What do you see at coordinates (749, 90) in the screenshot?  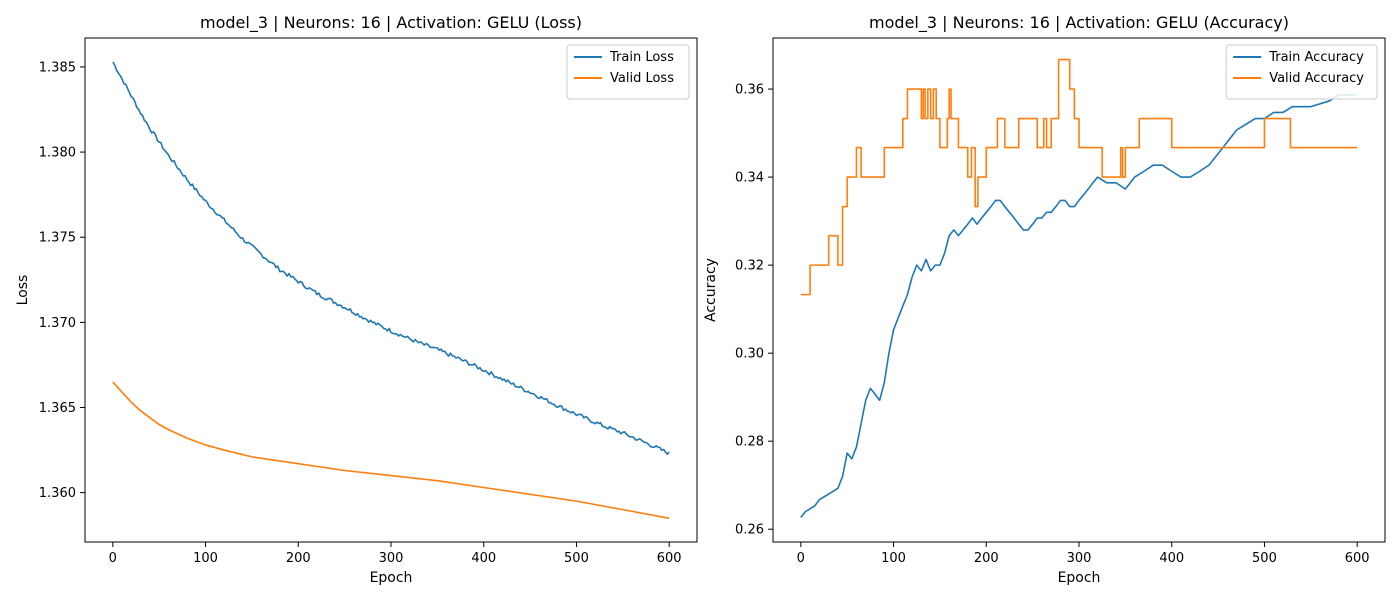 I see `y-tick-label: 0.36` at bounding box center [749, 90].